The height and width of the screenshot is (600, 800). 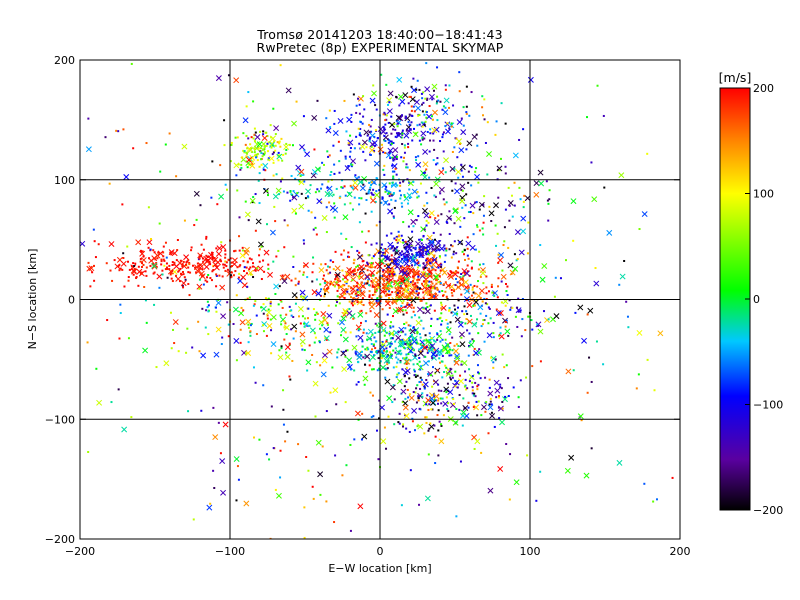 What do you see at coordinates (32, 299) in the screenshot?
I see `y-axis-label: N−S location [km]` at bounding box center [32, 299].